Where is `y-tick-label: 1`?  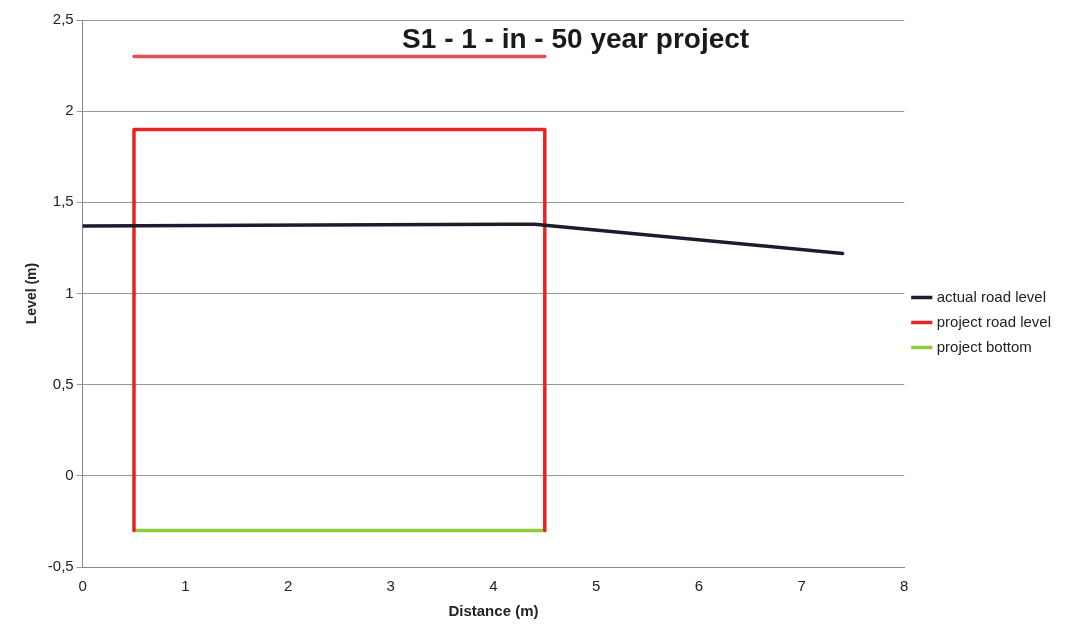 y-tick-label: 1 is located at coordinates (69, 292).